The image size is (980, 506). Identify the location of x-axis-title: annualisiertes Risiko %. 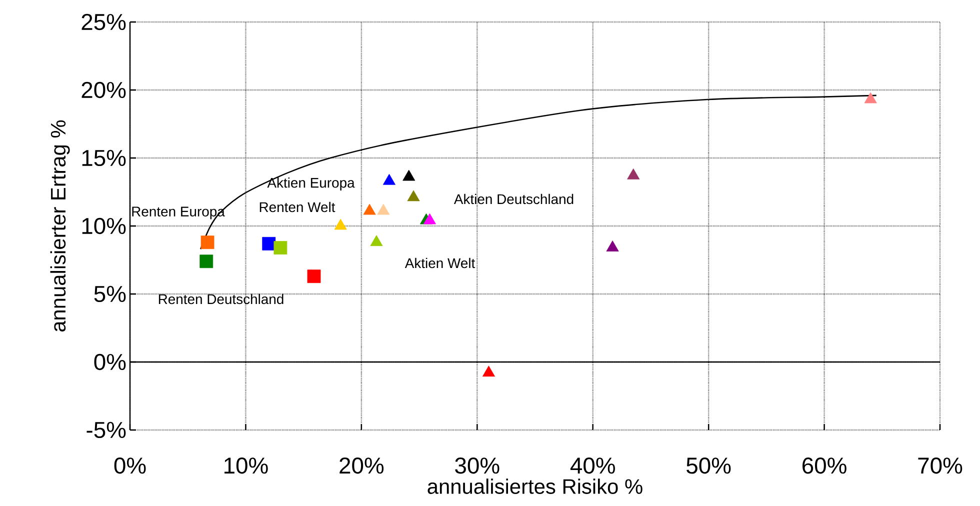
(535, 486).